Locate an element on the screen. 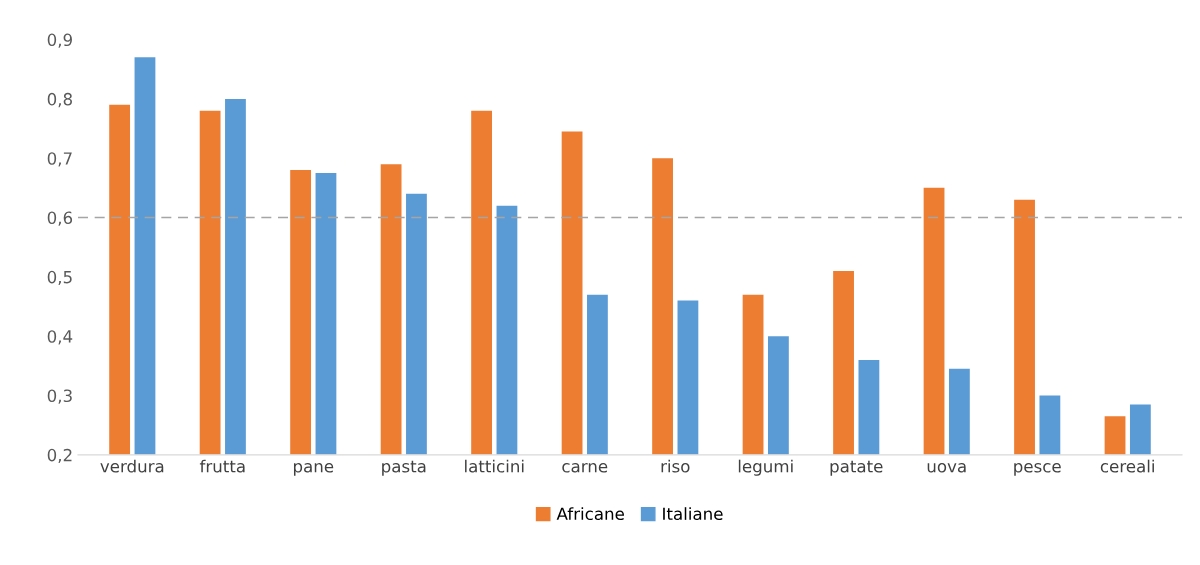 This screenshot has width=1200, height=565. x-tick-label: legumi is located at coordinates (765, 467).